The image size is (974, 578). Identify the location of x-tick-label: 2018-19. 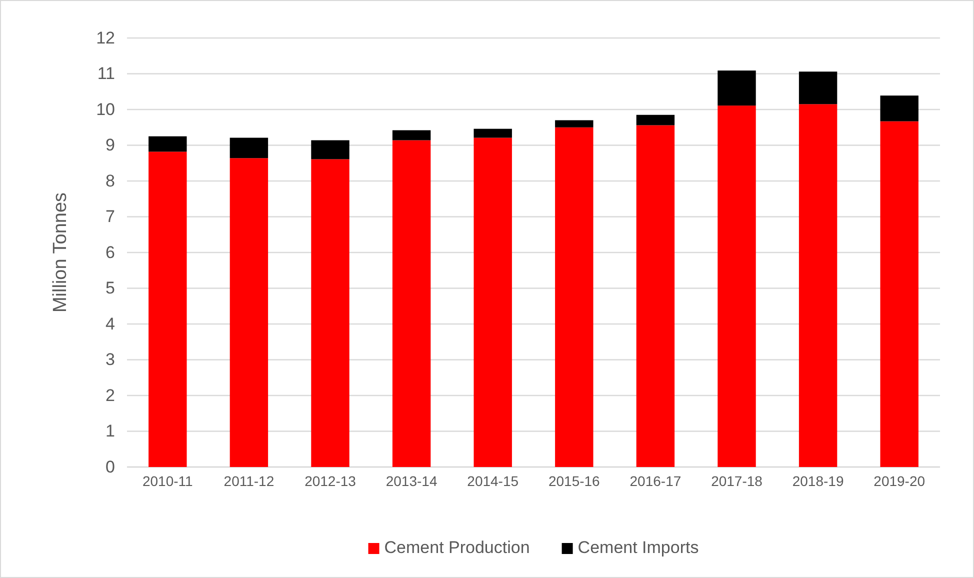
(818, 480).